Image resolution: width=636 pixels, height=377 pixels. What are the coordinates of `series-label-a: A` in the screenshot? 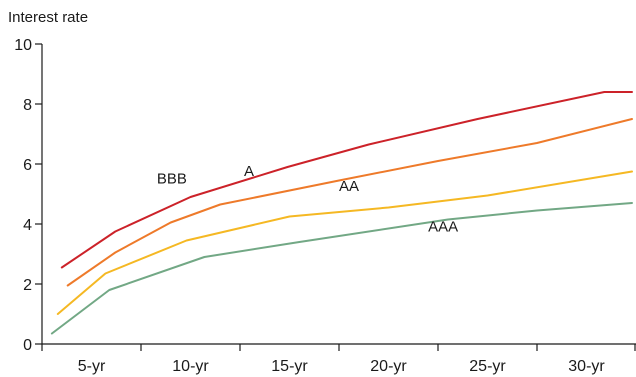 It's located at (249, 171).